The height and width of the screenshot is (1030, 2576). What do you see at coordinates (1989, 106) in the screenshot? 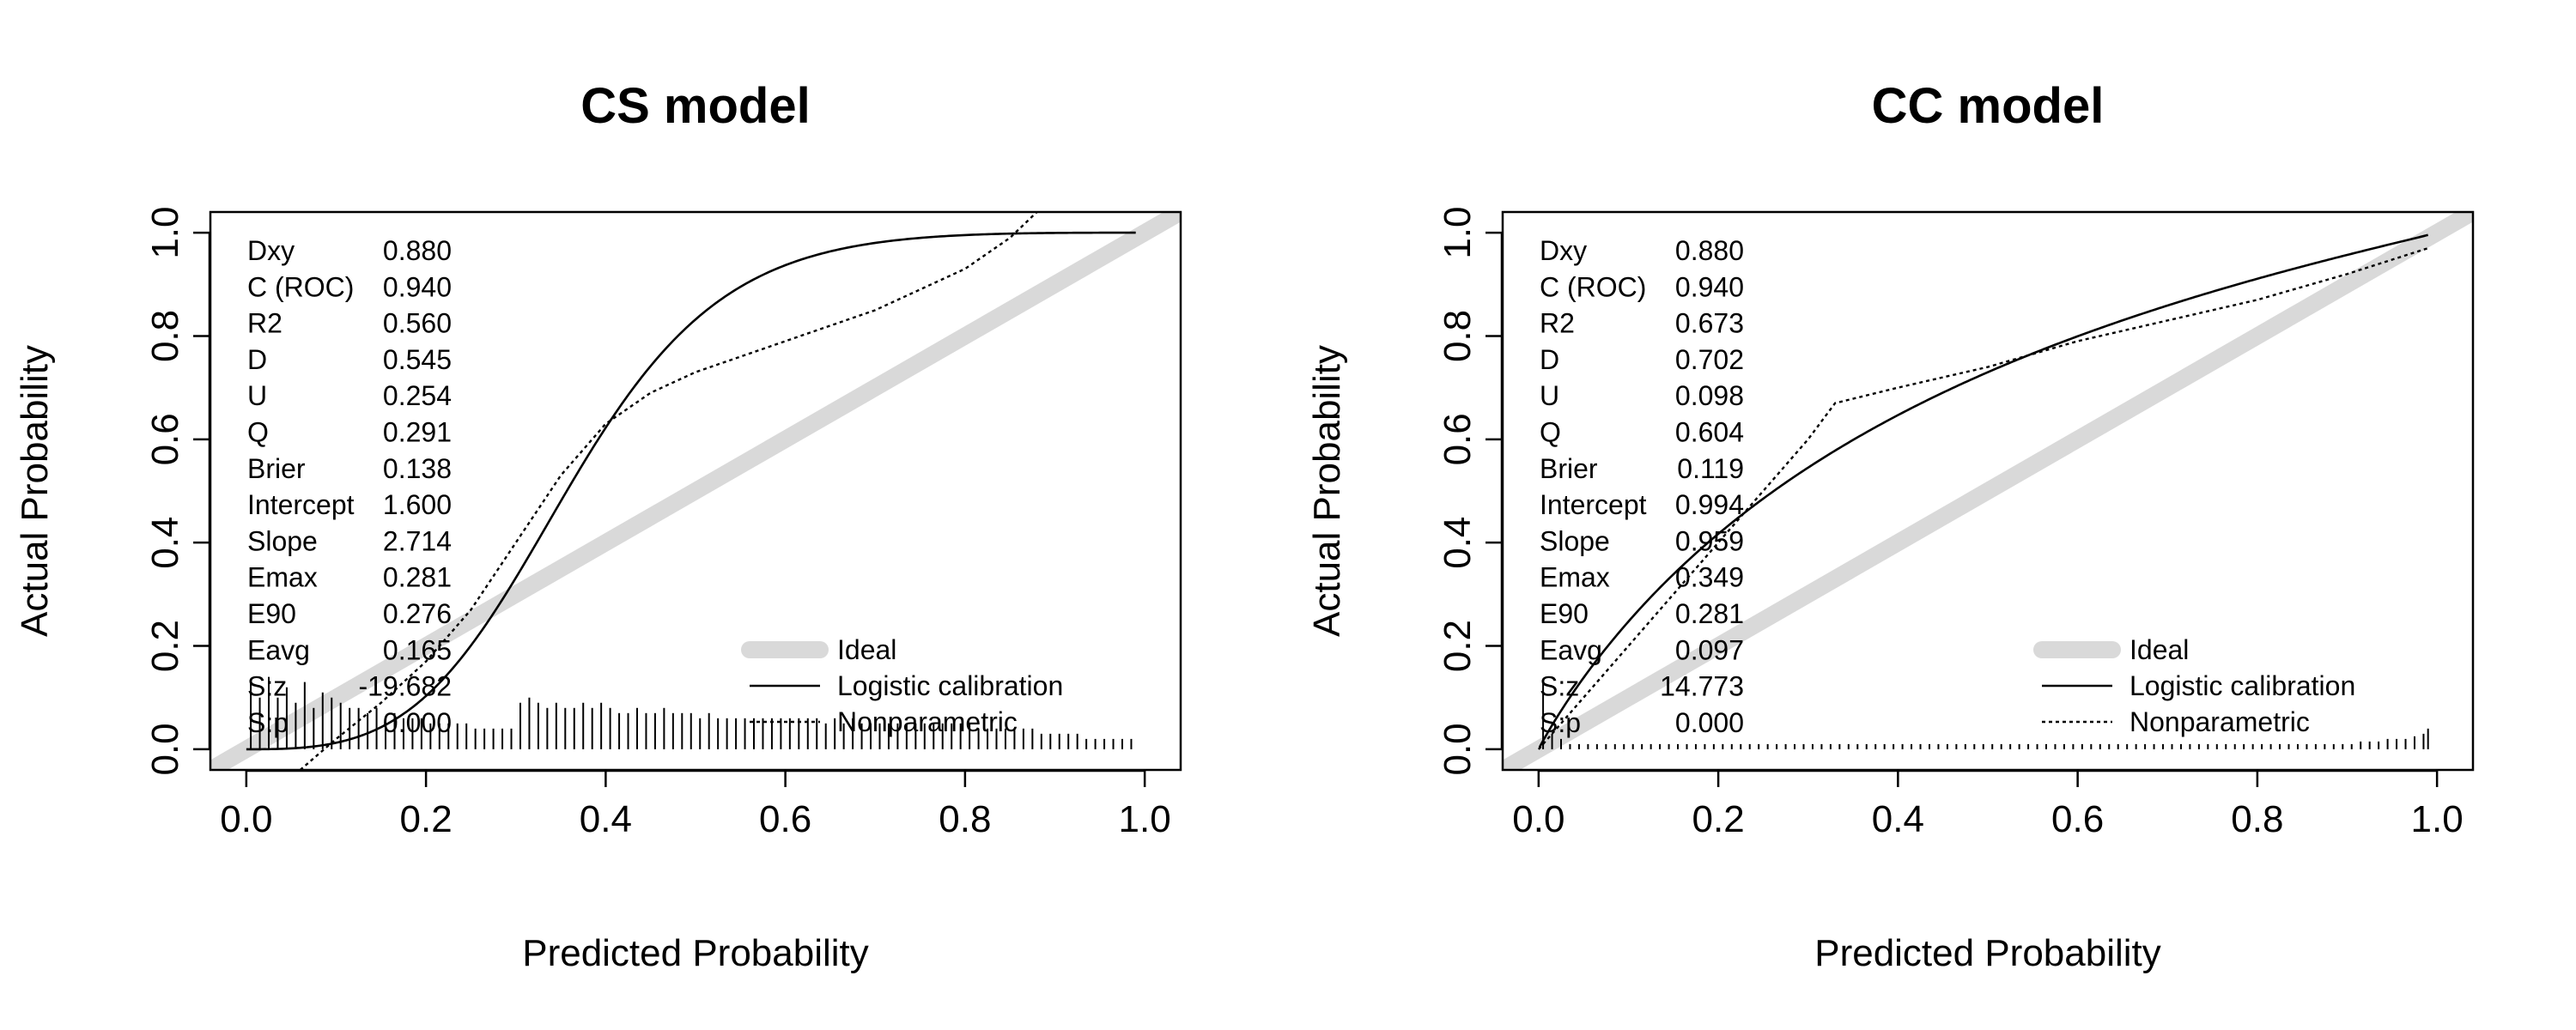
I see `chart-title: CC model` at bounding box center [1989, 106].